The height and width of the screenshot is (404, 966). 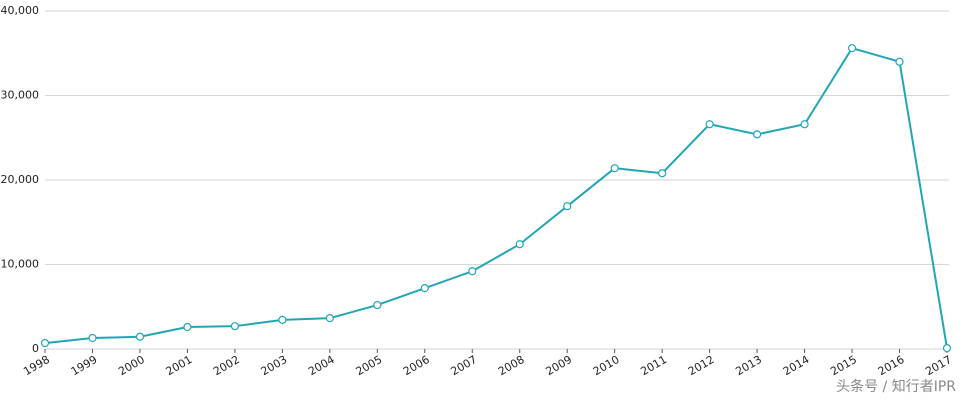 What do you see at coordinates (131, 365) in the screenshot?
I see `x-tick-label: 2000` at bounding box center [131, 365].